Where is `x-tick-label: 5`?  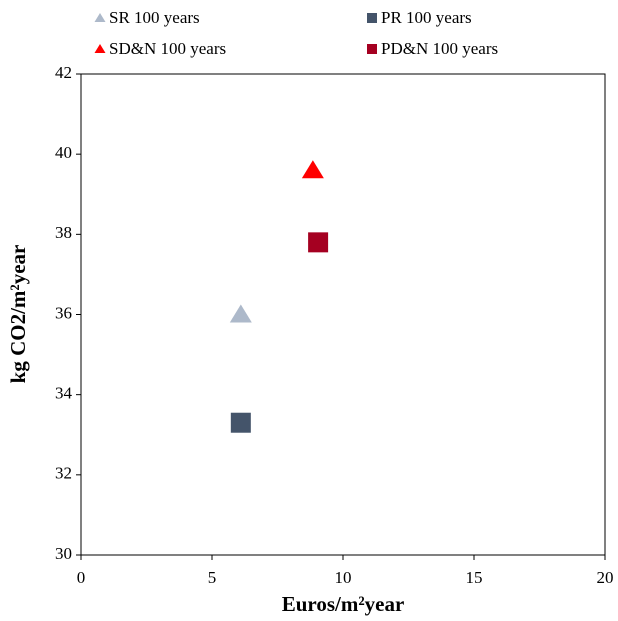 x-tick-label: 5 is located at coordinates (212, 577).